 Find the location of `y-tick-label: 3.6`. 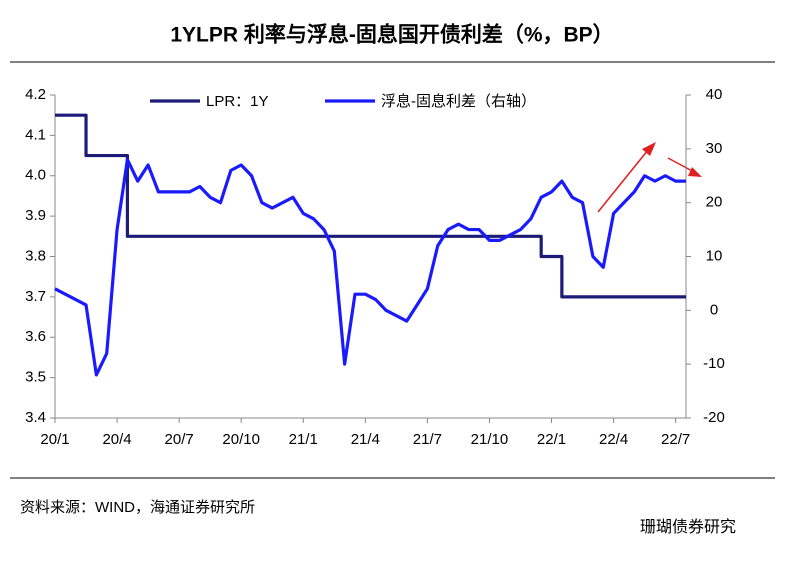

y-tick-label: 3.6 is located at coordinates (35, 336).